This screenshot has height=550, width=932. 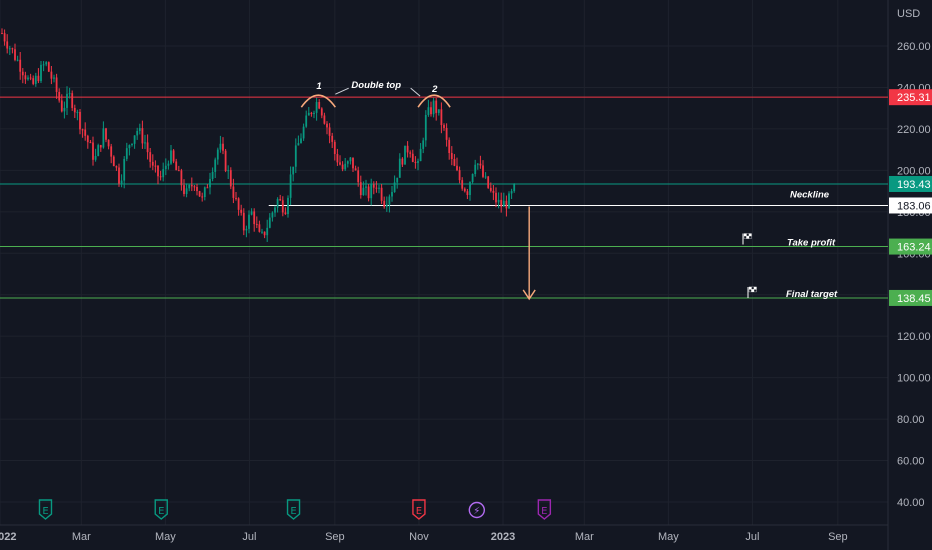 I want to click on x-tick-label: Nov, so click(x=419, y=537).